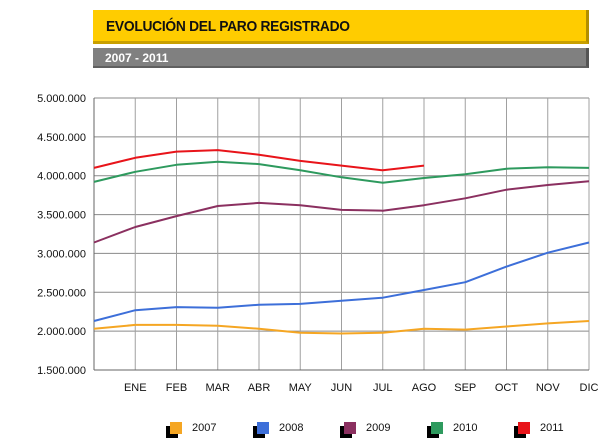 The height and width of the screenshot is (448, 610). Describe the element at coordinates (291, 428) in the screenshot. I see `legend-label: 2008` at that location.